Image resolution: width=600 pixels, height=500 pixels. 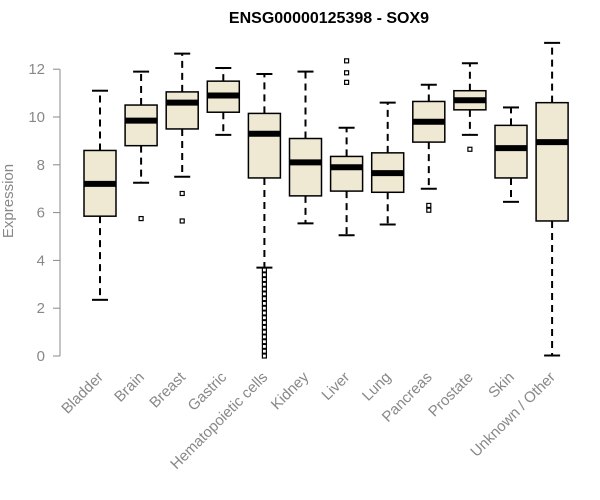 What do you see at coordinates (100, 195) in the screenshot?
I see `box-bladder` at bounding box center [100, 195].